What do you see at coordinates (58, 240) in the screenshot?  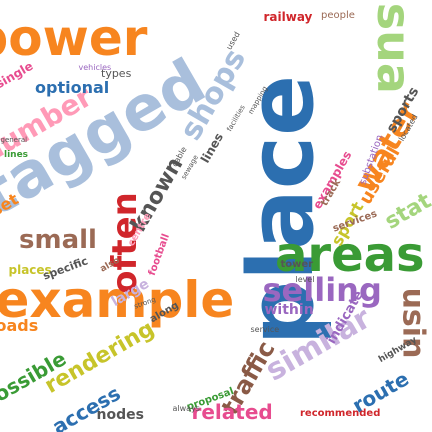 I see `word-small: small` at bounding box center [58, 240].